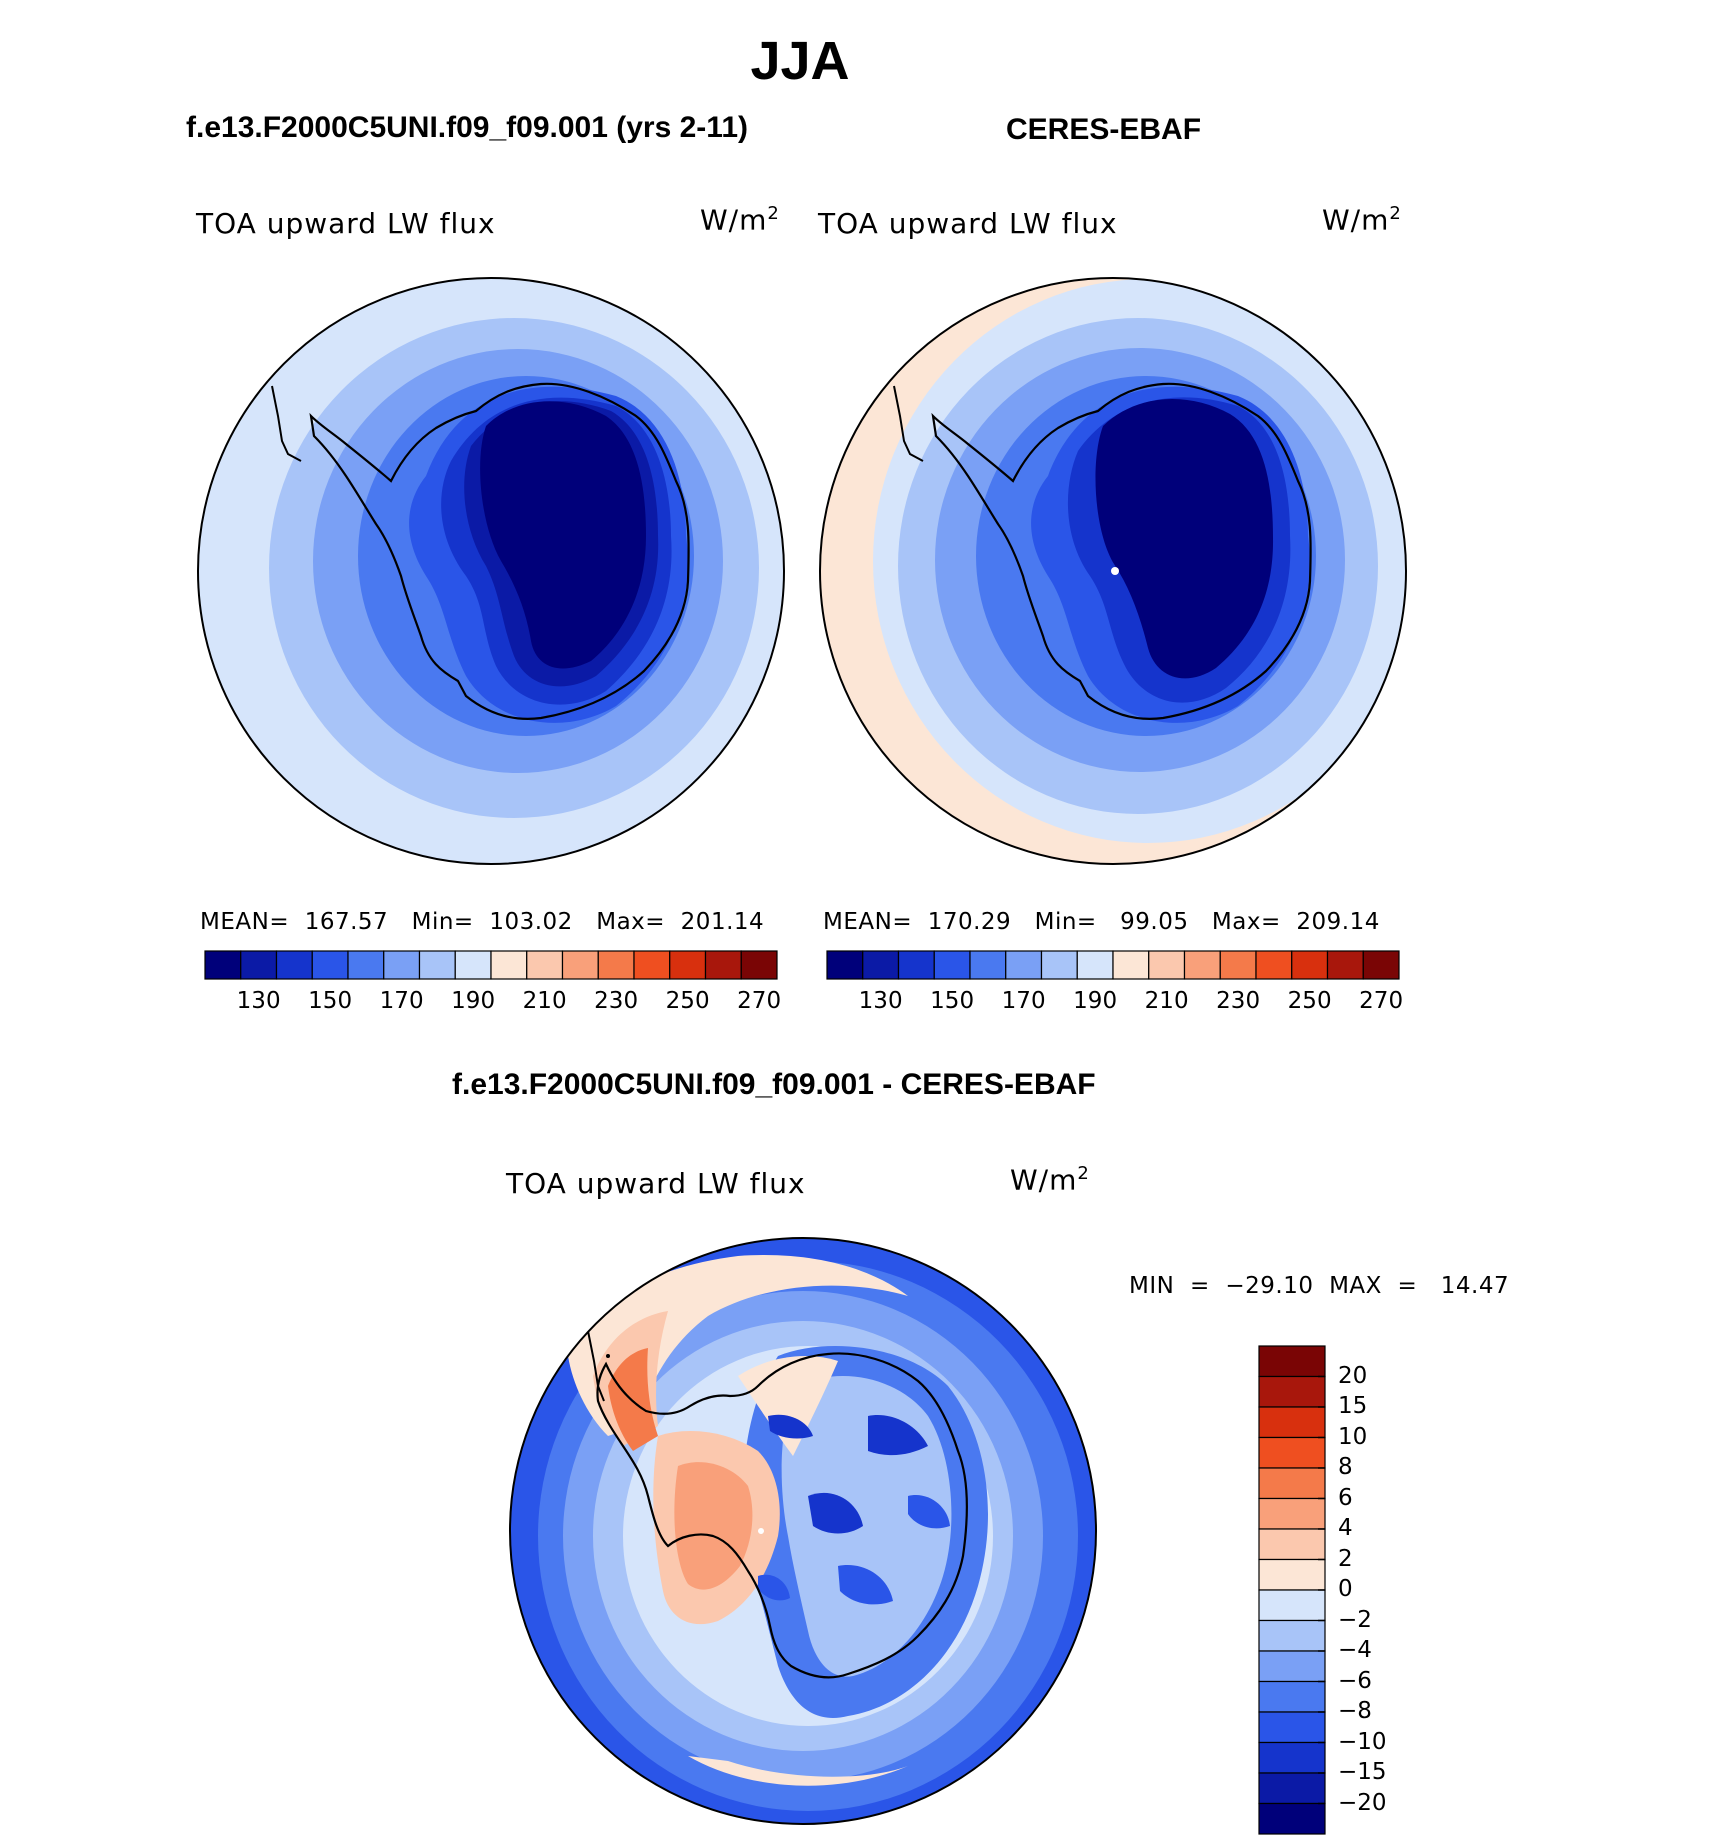 This screenshot has height=1840, width=1710. Describe the element at coordinates (1353, 1436) in the screenshot. I see `colorbar-tick-label: 10` at that location.